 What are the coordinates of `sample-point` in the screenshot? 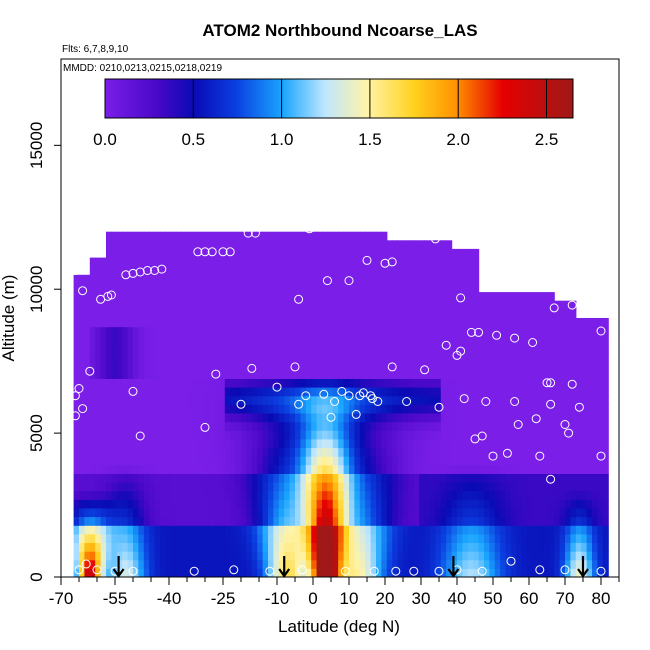 It's located at (482, 571).